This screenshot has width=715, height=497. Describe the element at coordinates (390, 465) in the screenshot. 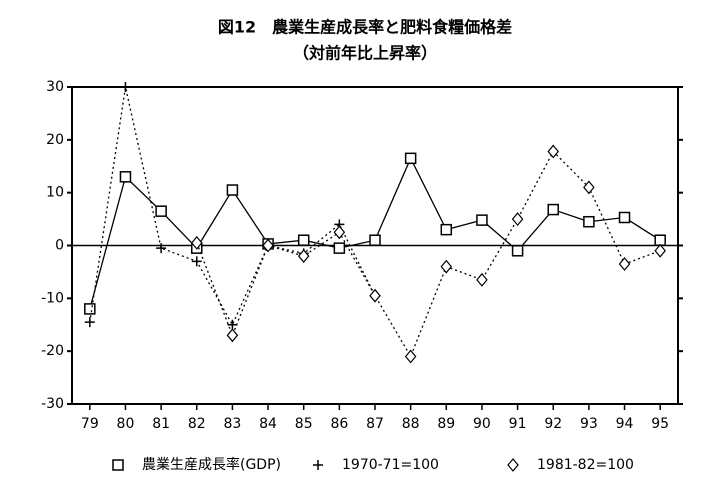

I see `legend-label: 1970-71=100` at that location.